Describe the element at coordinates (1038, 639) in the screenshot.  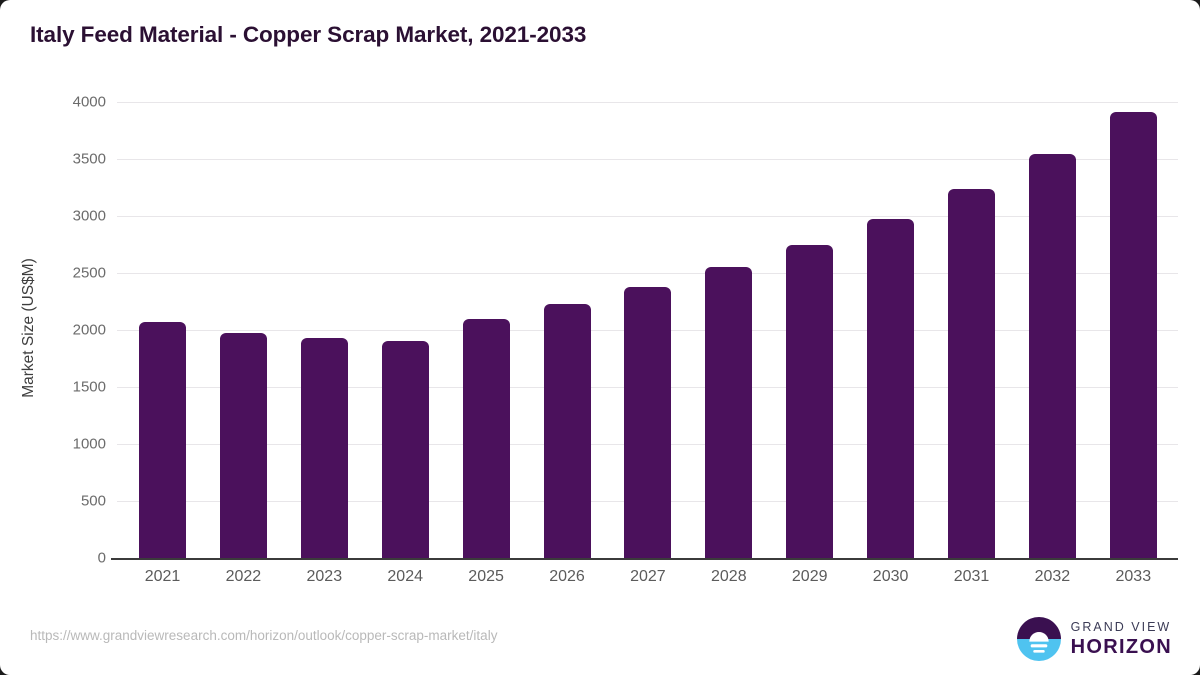
I see `horizon-logo-icon` at that location.